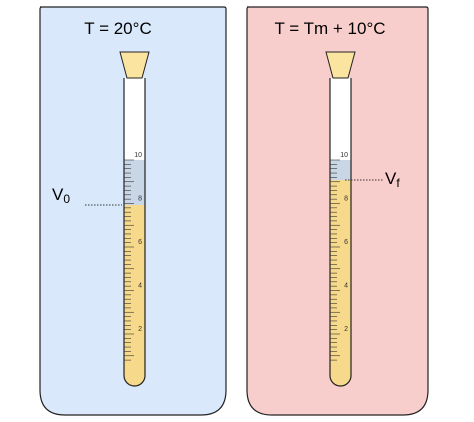 The image size is (474, 422). What do you see at coordinates (398, 183) in the screenshot?
I see `volume-subscript: f` at bounding box center [398, 183].